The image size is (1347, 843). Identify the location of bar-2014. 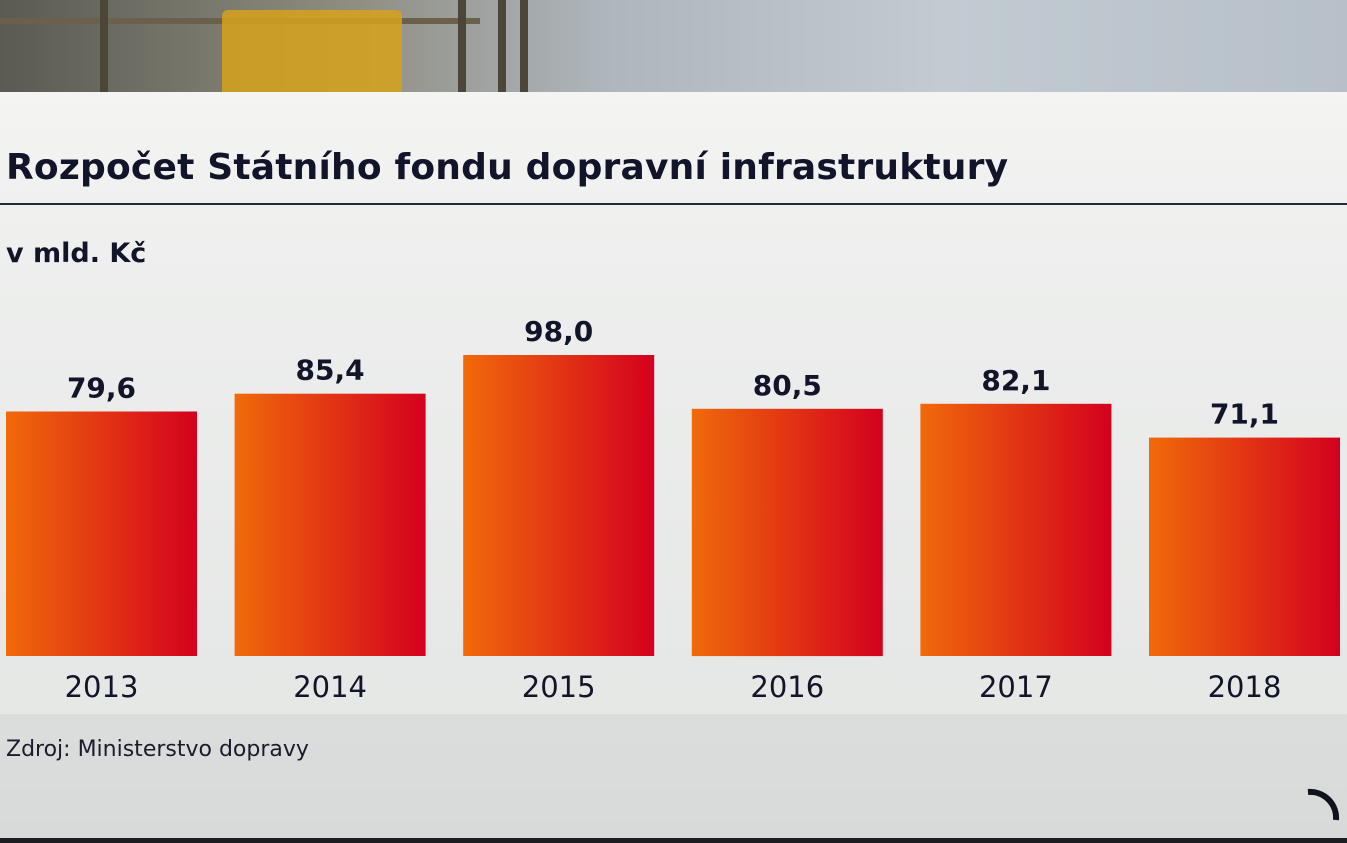
(330, 524).